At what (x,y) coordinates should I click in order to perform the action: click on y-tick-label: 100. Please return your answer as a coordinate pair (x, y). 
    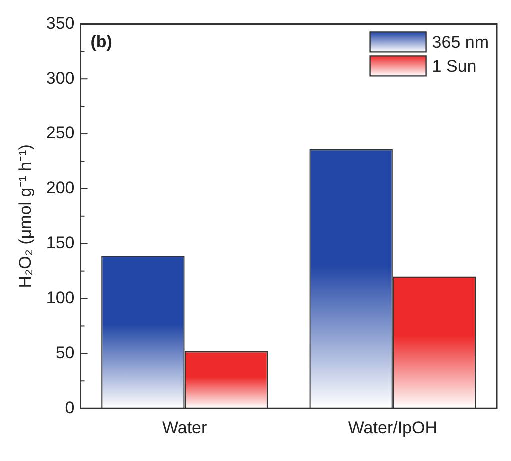
    Looking at the image, I should click on (60, 298).